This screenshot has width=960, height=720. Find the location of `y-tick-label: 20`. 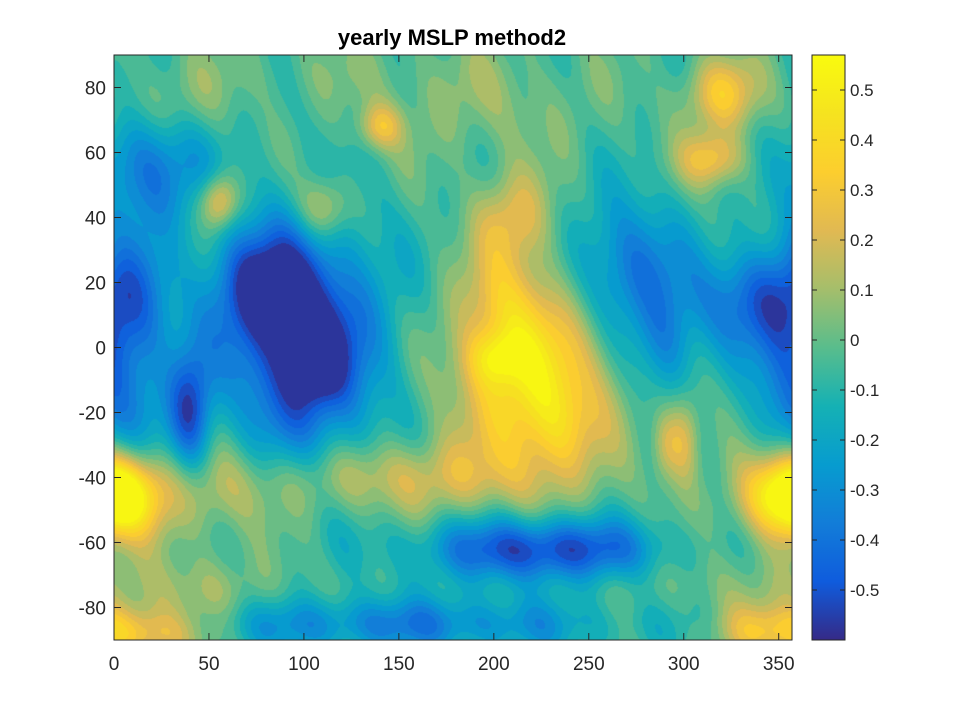

y-tick-label: 20 is located at coordinates (95, 284).